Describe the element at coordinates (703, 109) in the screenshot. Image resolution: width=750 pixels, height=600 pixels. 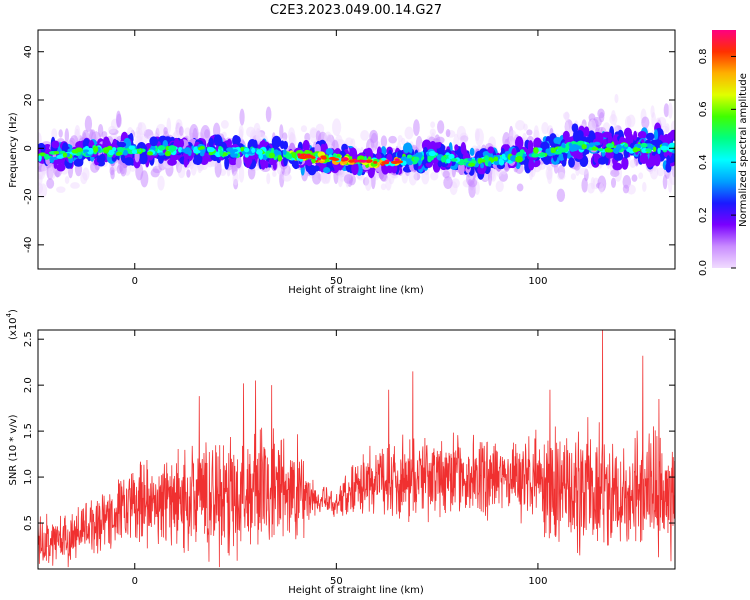
I see `colorbar-tick-label: 0.6` at that location.